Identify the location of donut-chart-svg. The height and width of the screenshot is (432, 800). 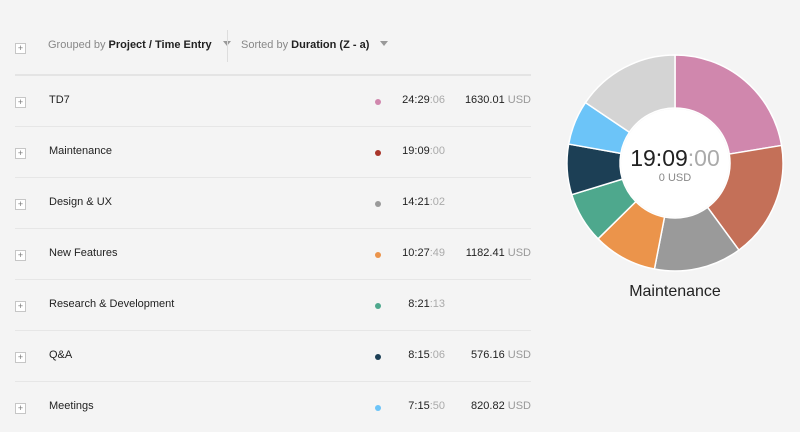
(675, 163).